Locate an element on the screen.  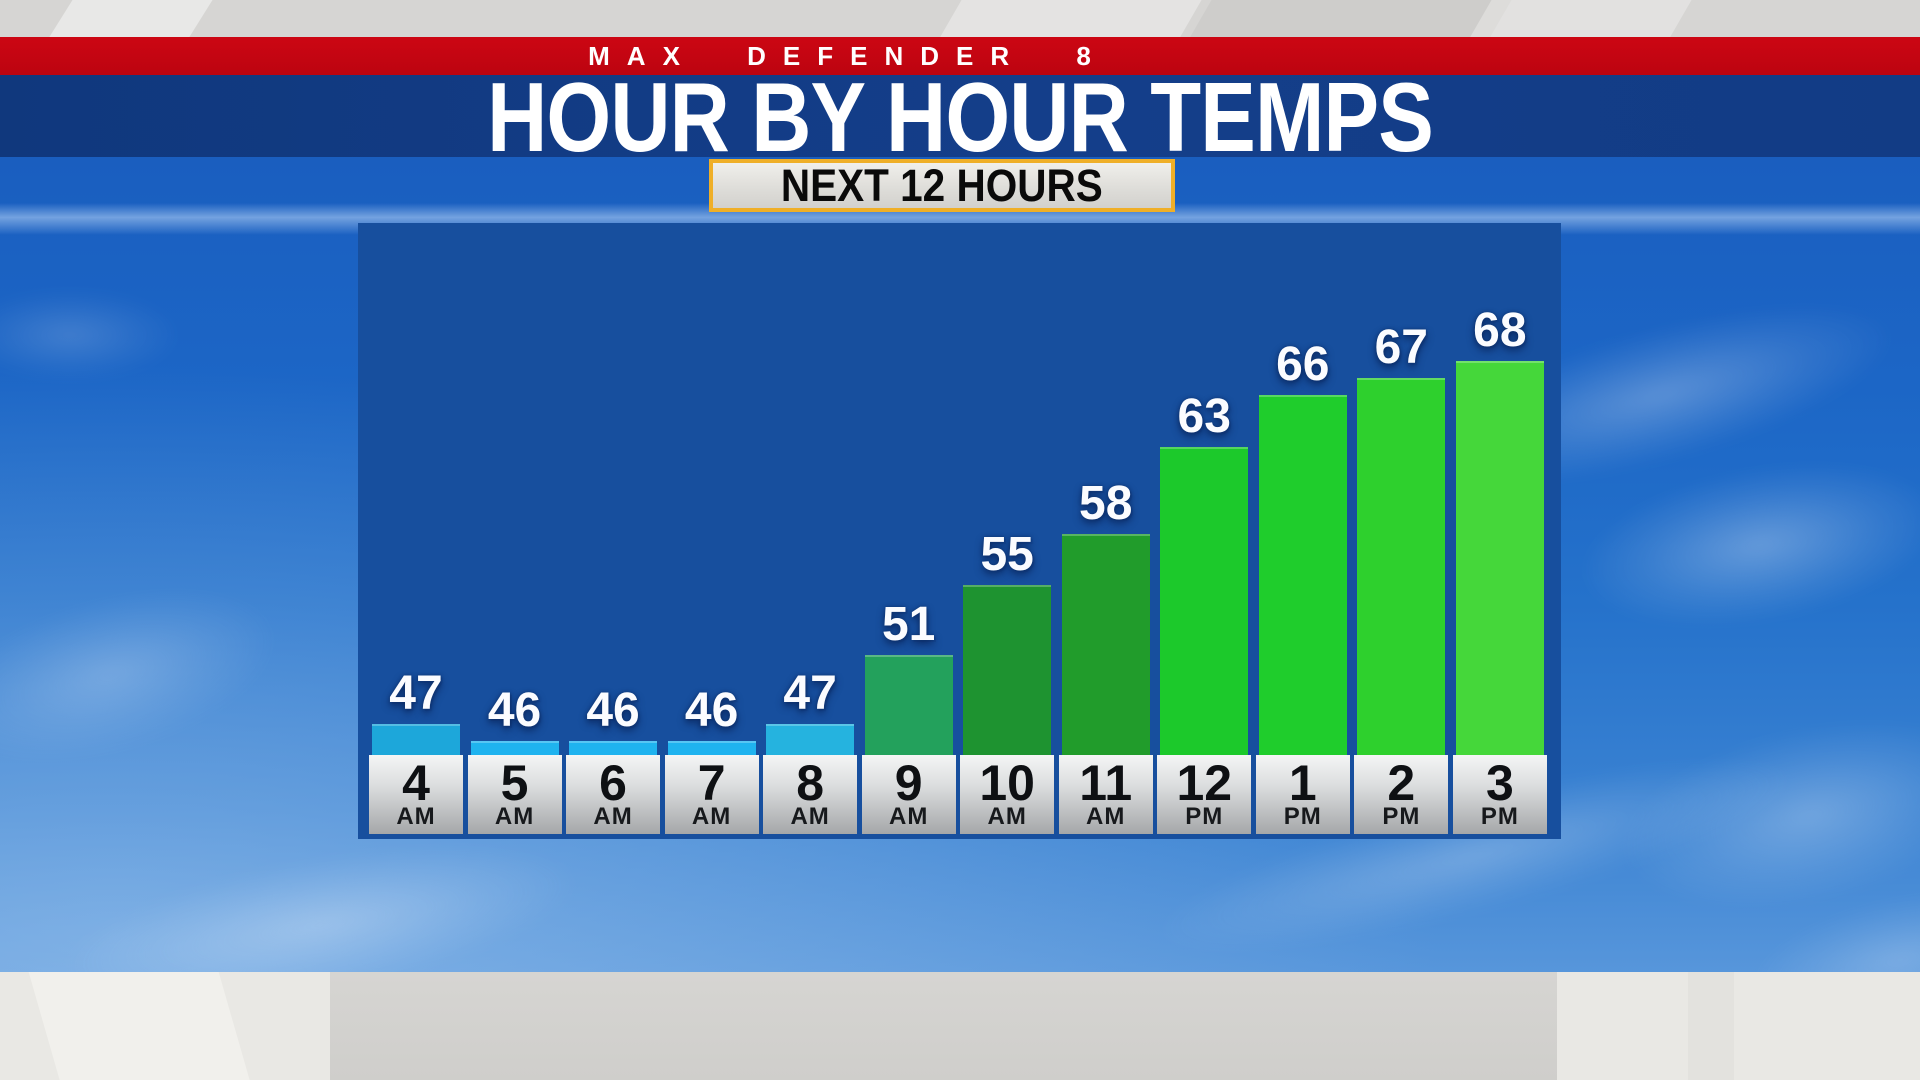
backdrop-seam is located at coordinates (1711, 1026).